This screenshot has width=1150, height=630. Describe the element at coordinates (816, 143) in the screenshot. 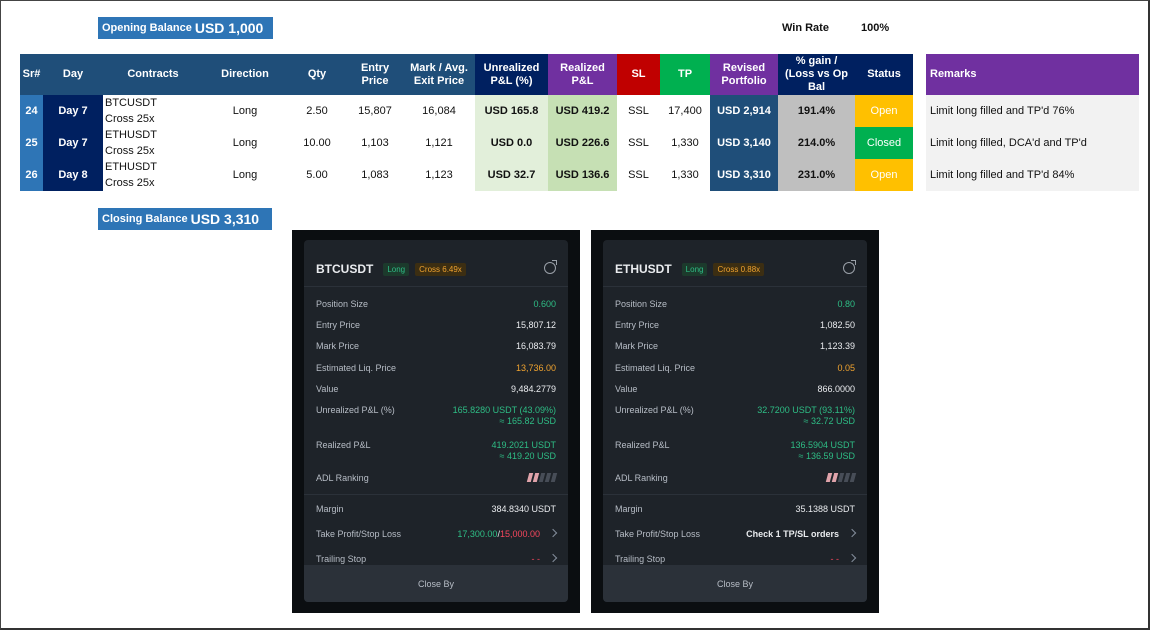

I see `cell-gain: 214.0%` at that location.